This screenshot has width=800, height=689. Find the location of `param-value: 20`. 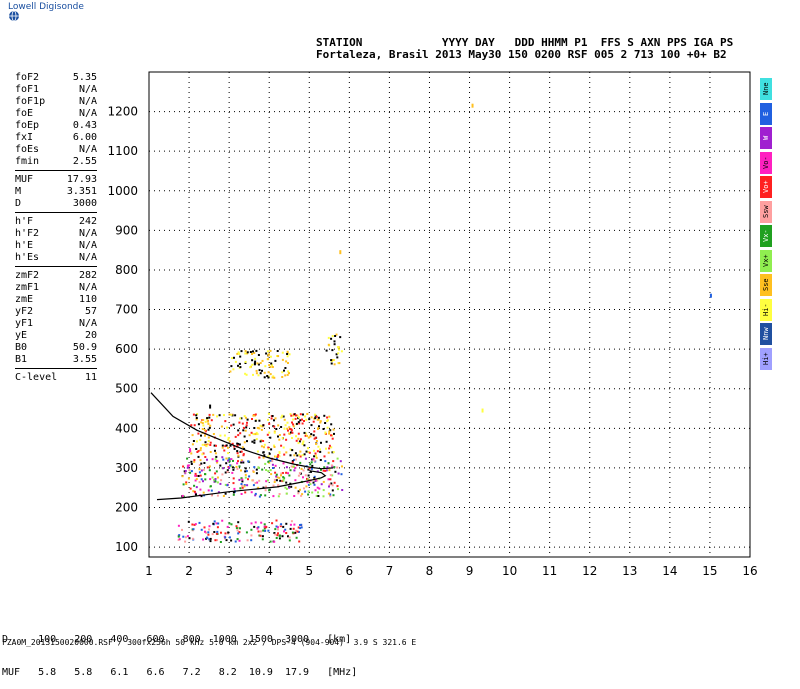

param-value: 20 is located at coordinates (90, 335).